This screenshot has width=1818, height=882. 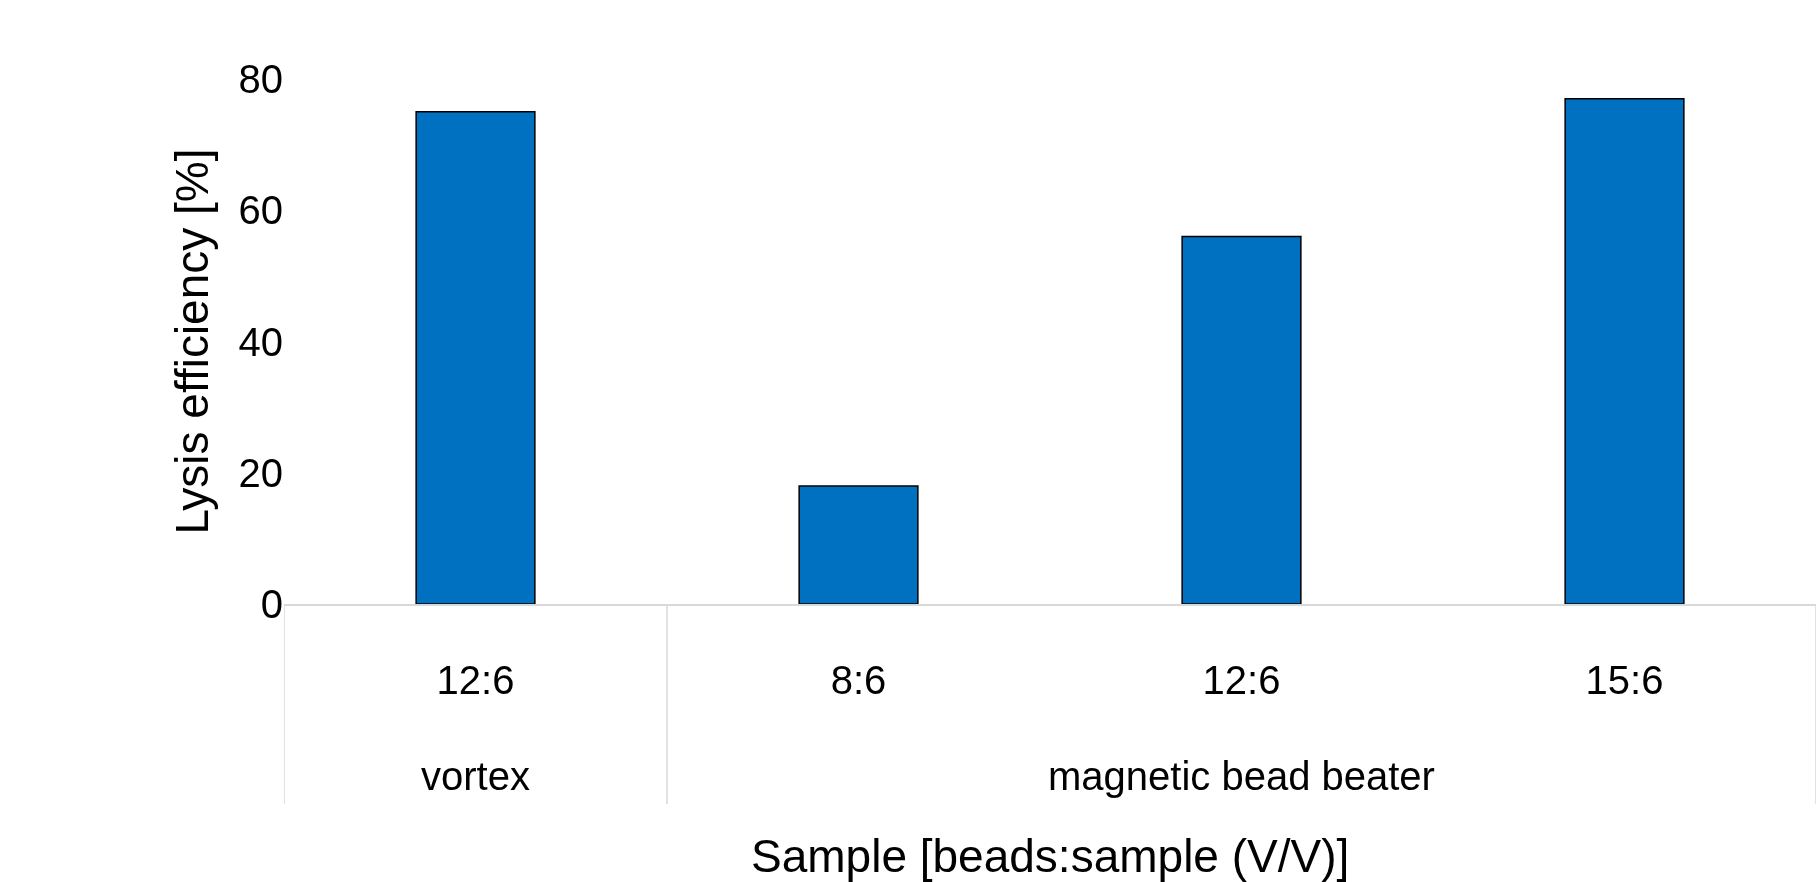 What do you see at coordinates (260, 341) in the screenshot?
I see `y-tick-label: 40` at bounding box center [260, 341].